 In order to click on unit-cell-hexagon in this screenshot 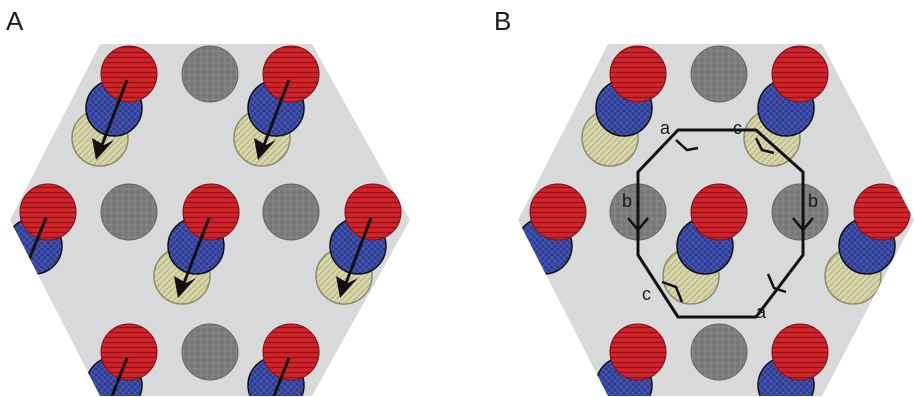, I will do `click(720, 223)`.